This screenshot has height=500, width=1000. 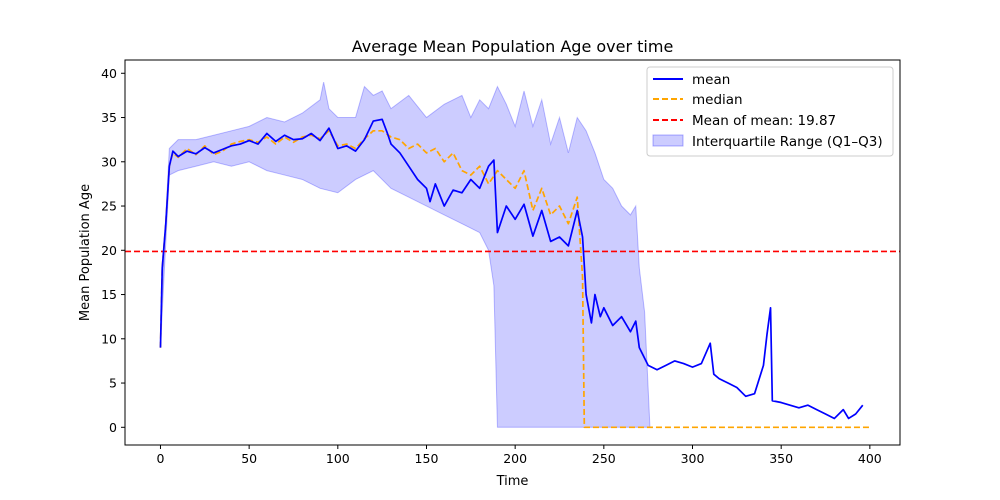 What do you see at coordinates (109, 161) in the screenshot?
I see `y-tick-label: 30` at bounding box center [109, 161].